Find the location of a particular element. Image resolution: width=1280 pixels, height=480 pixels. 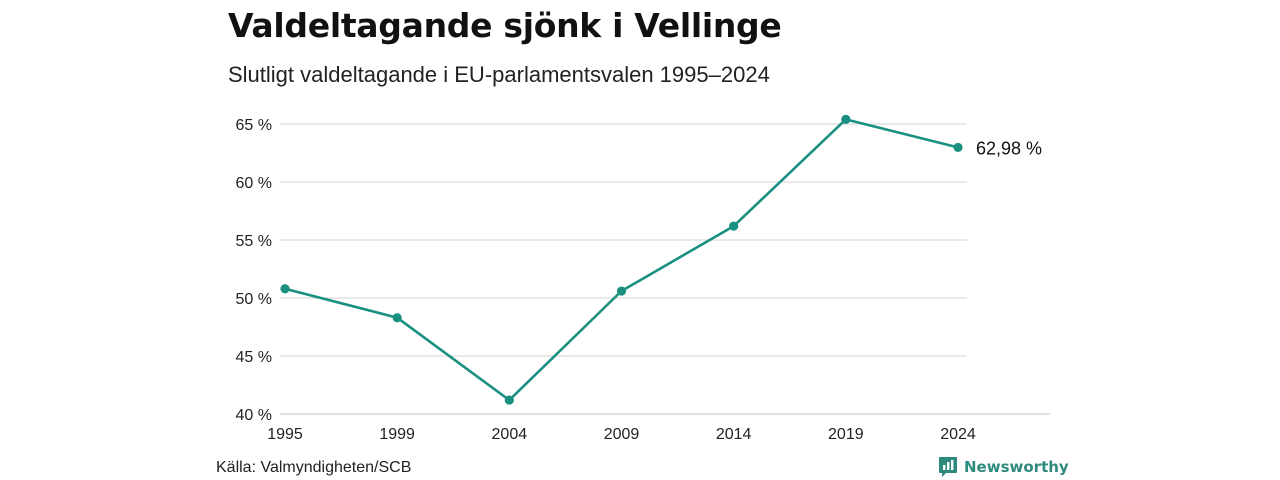

x-tick-label: 2014 is located at coordinates (734, 434).